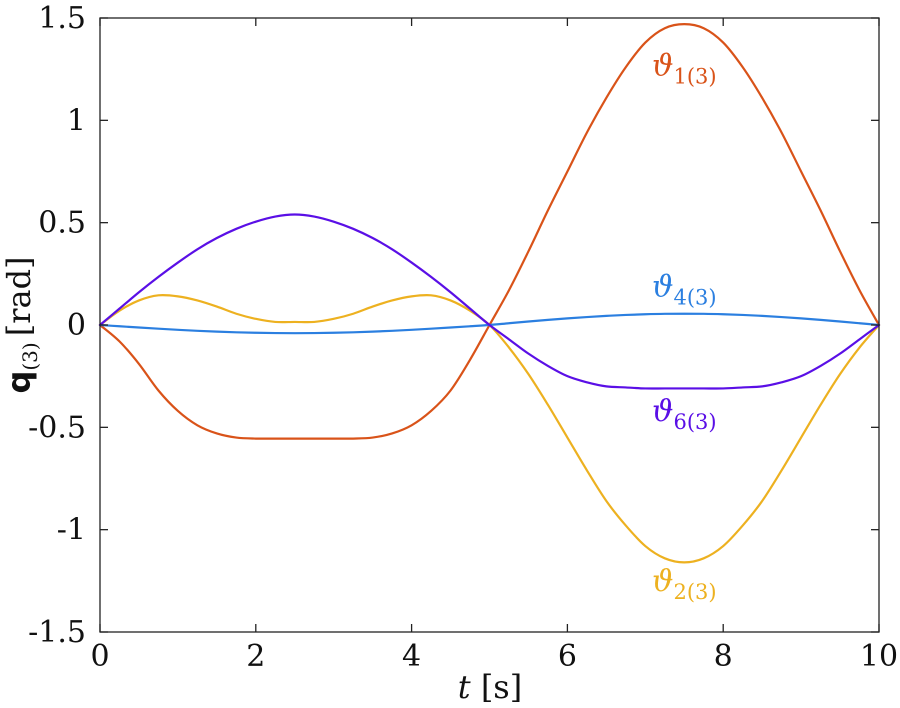 The width and height of the screenshot is (900, 708). I want to click on x-tick-labels: 0 2 4 6 8 10, so click(494, 656).